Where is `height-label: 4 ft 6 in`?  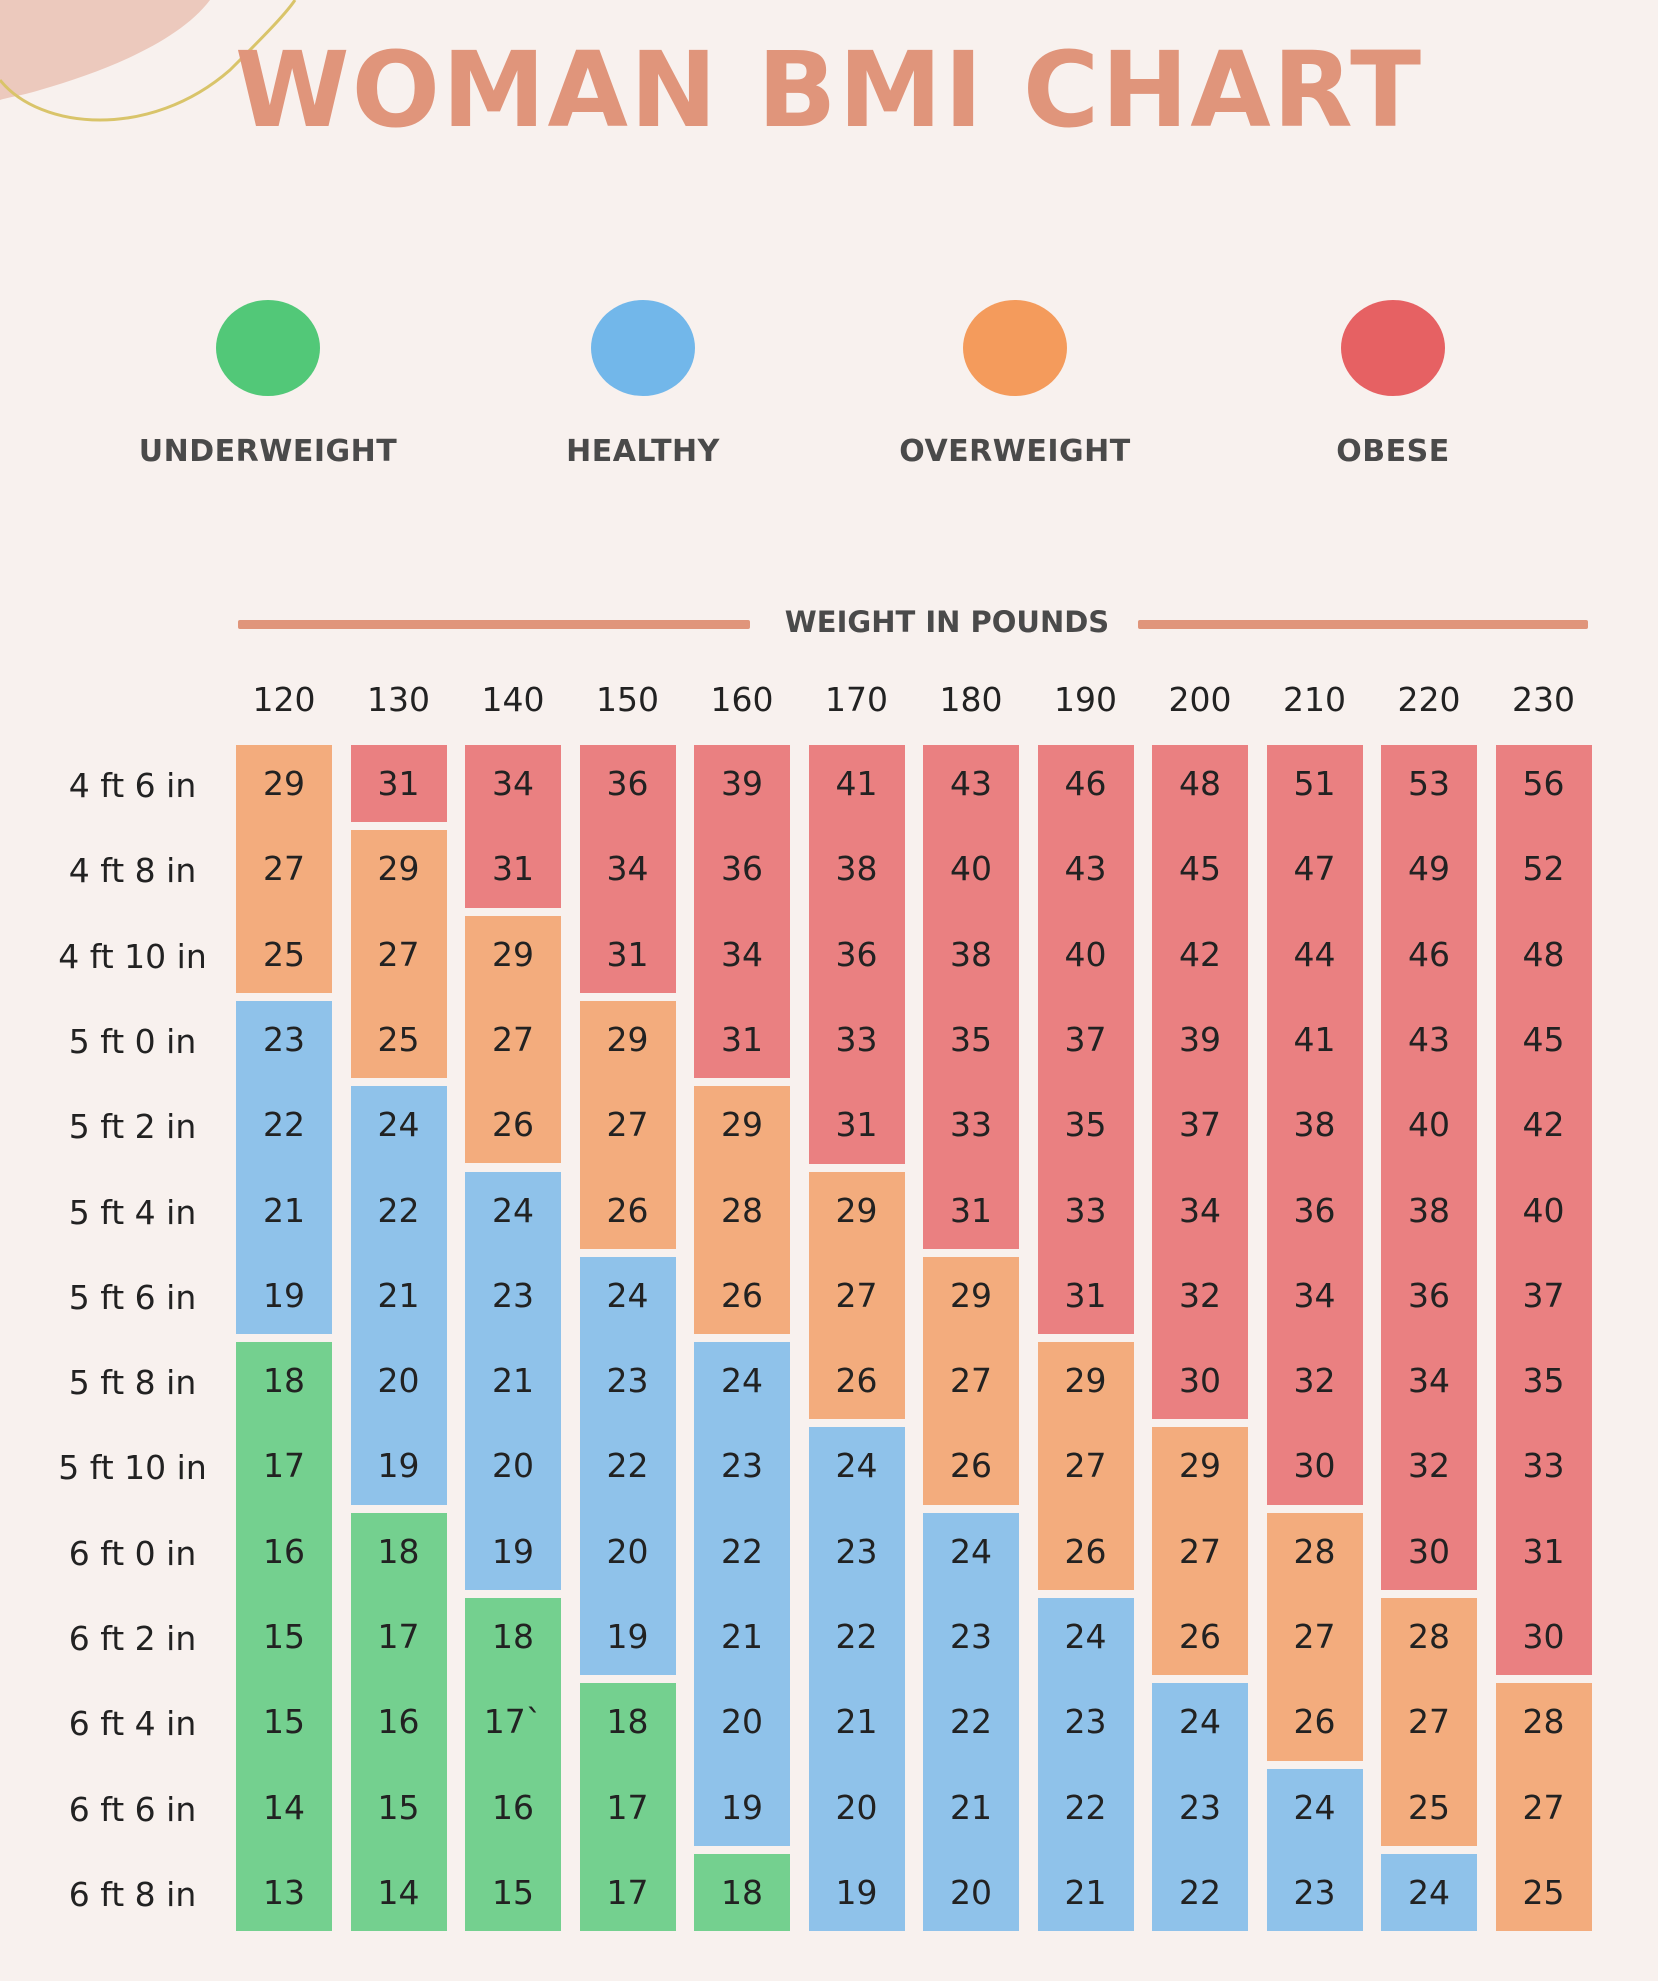
height-label: 4 ft 6 in is located at coordinates (132, 785).